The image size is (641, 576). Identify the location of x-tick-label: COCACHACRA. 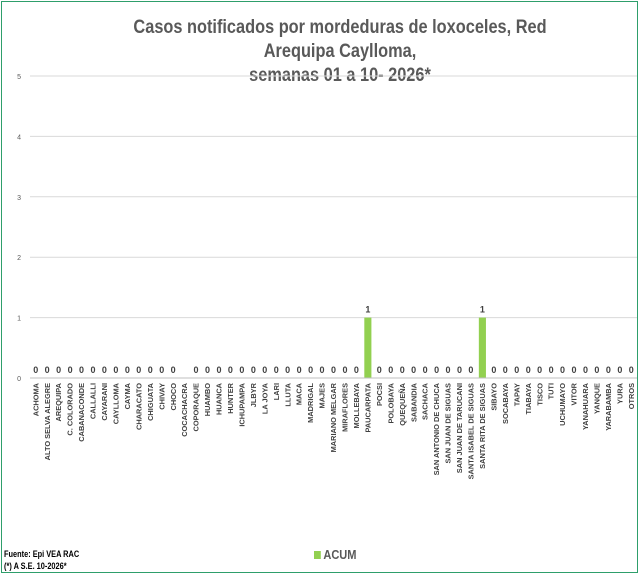
(184, 409).